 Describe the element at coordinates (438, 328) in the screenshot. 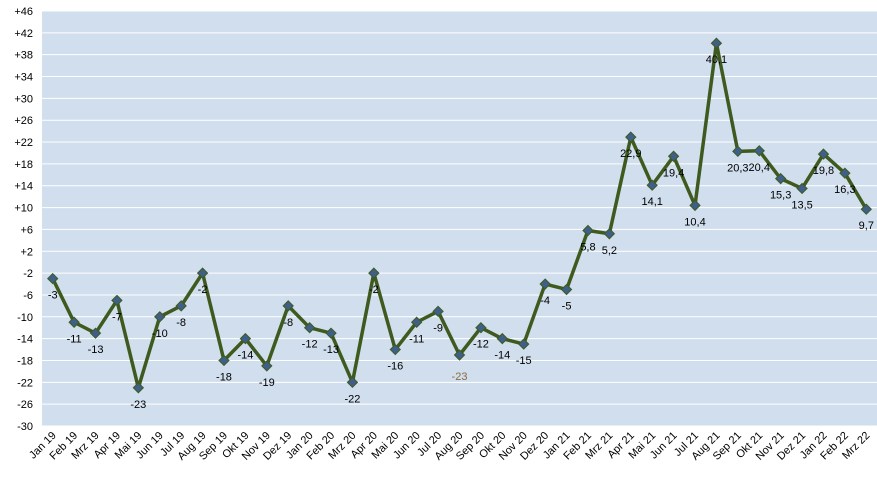

I see `data-label: -9` at that location.